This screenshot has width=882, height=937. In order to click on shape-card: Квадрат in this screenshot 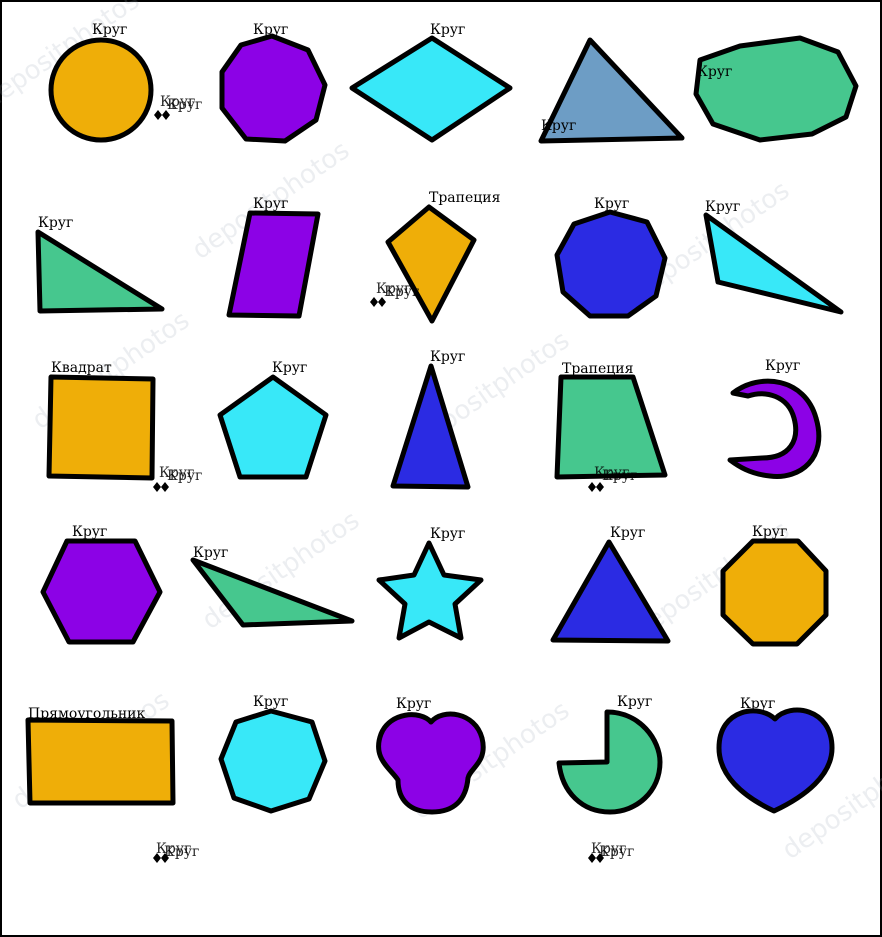, I will do `click(101, 420)`.